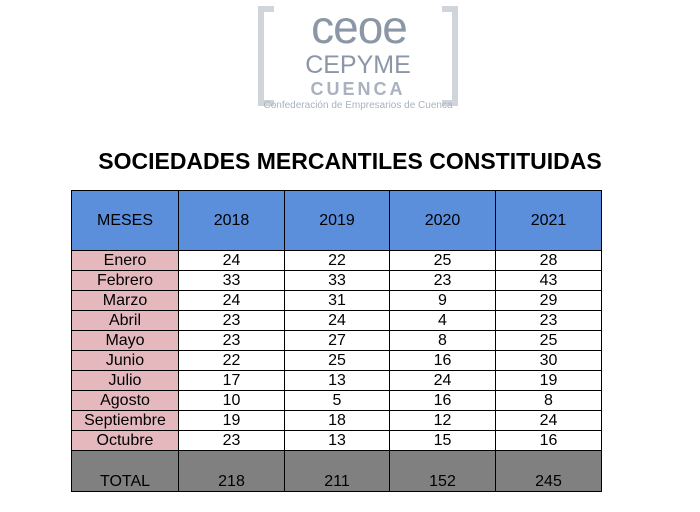 This screenshot has height=512, width=700. I want to click on value-cell: 27, so click(337, 340).